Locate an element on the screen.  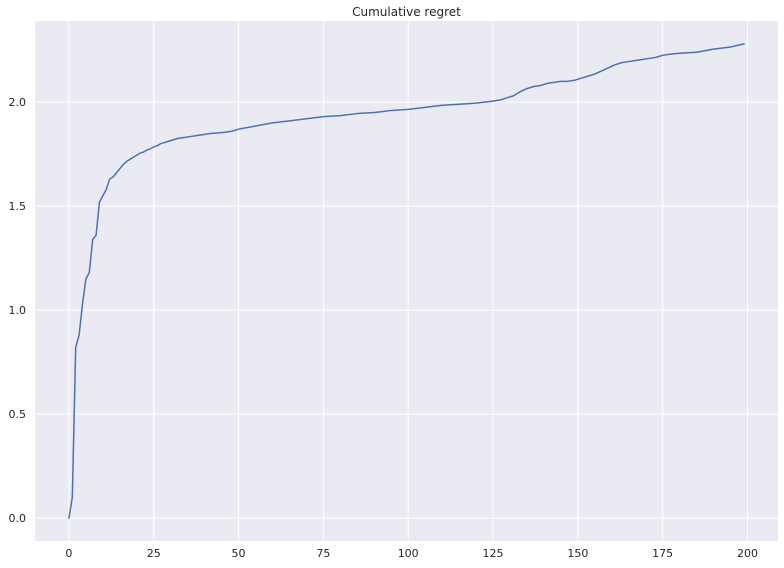
chart-title: Cumulative regret is located at coordinates (406, 12).